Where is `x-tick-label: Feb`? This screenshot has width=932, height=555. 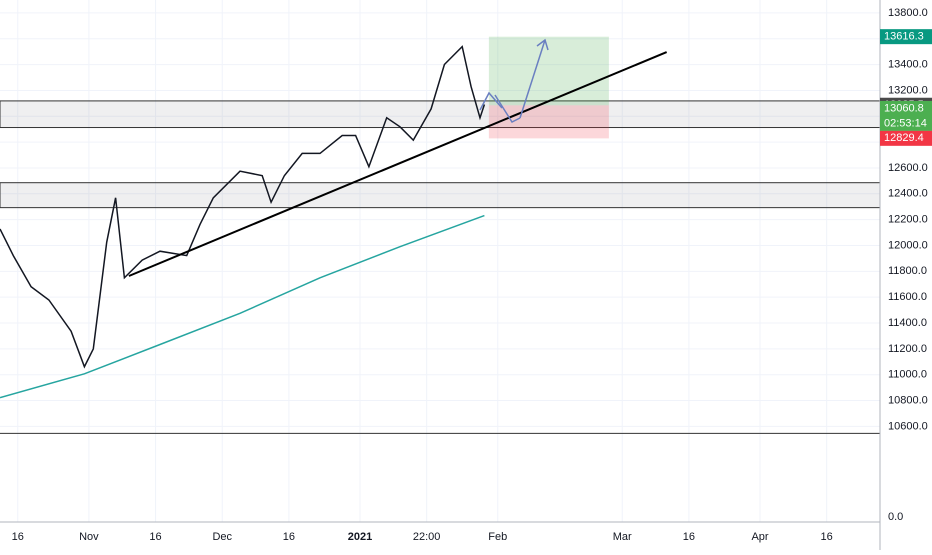
x-tick-label: Feb is located at coordinates (497, 537).